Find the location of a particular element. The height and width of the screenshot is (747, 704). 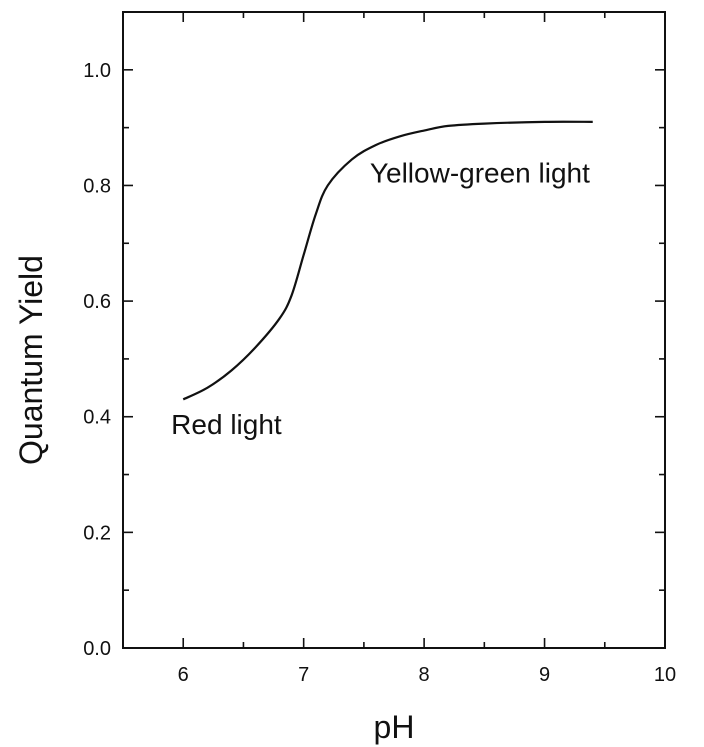

y-axis-title: Quantum Yield is located at coordinates (31, 360).